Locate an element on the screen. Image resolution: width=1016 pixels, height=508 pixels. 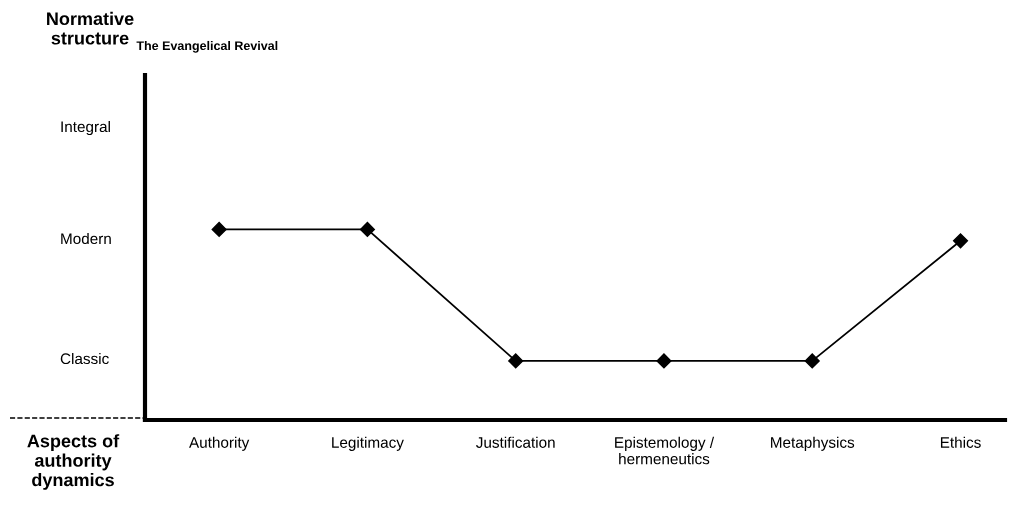
x-tick-label: Epistemology / hermeneutics is located at coordinates (665, 450).